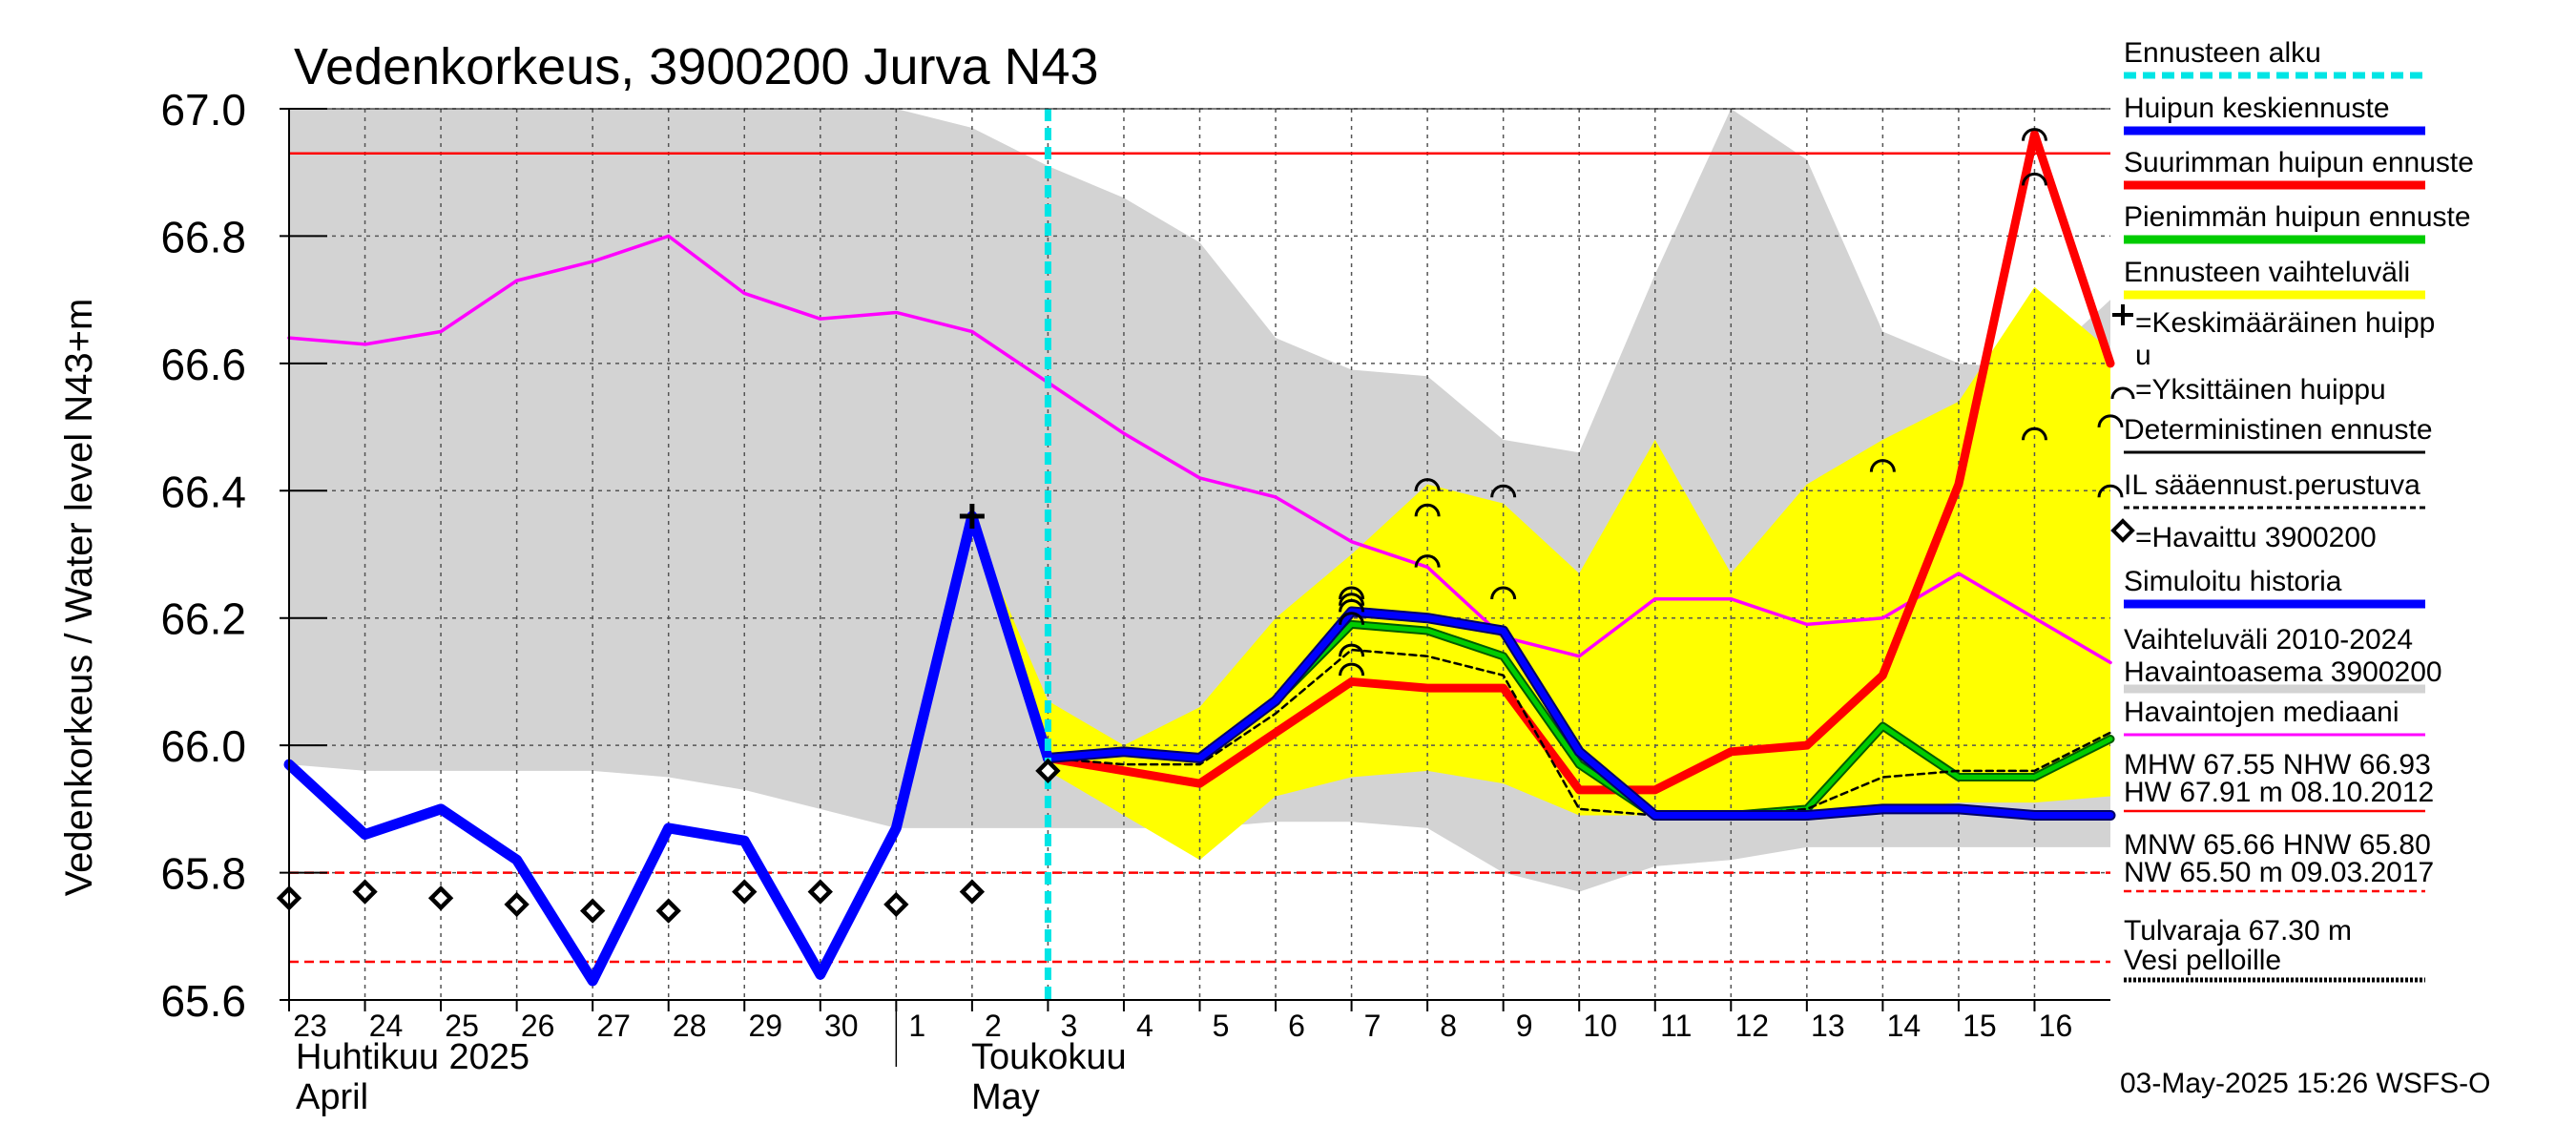  I want to click on y-tick-label: 66.4, so click(203, 492).